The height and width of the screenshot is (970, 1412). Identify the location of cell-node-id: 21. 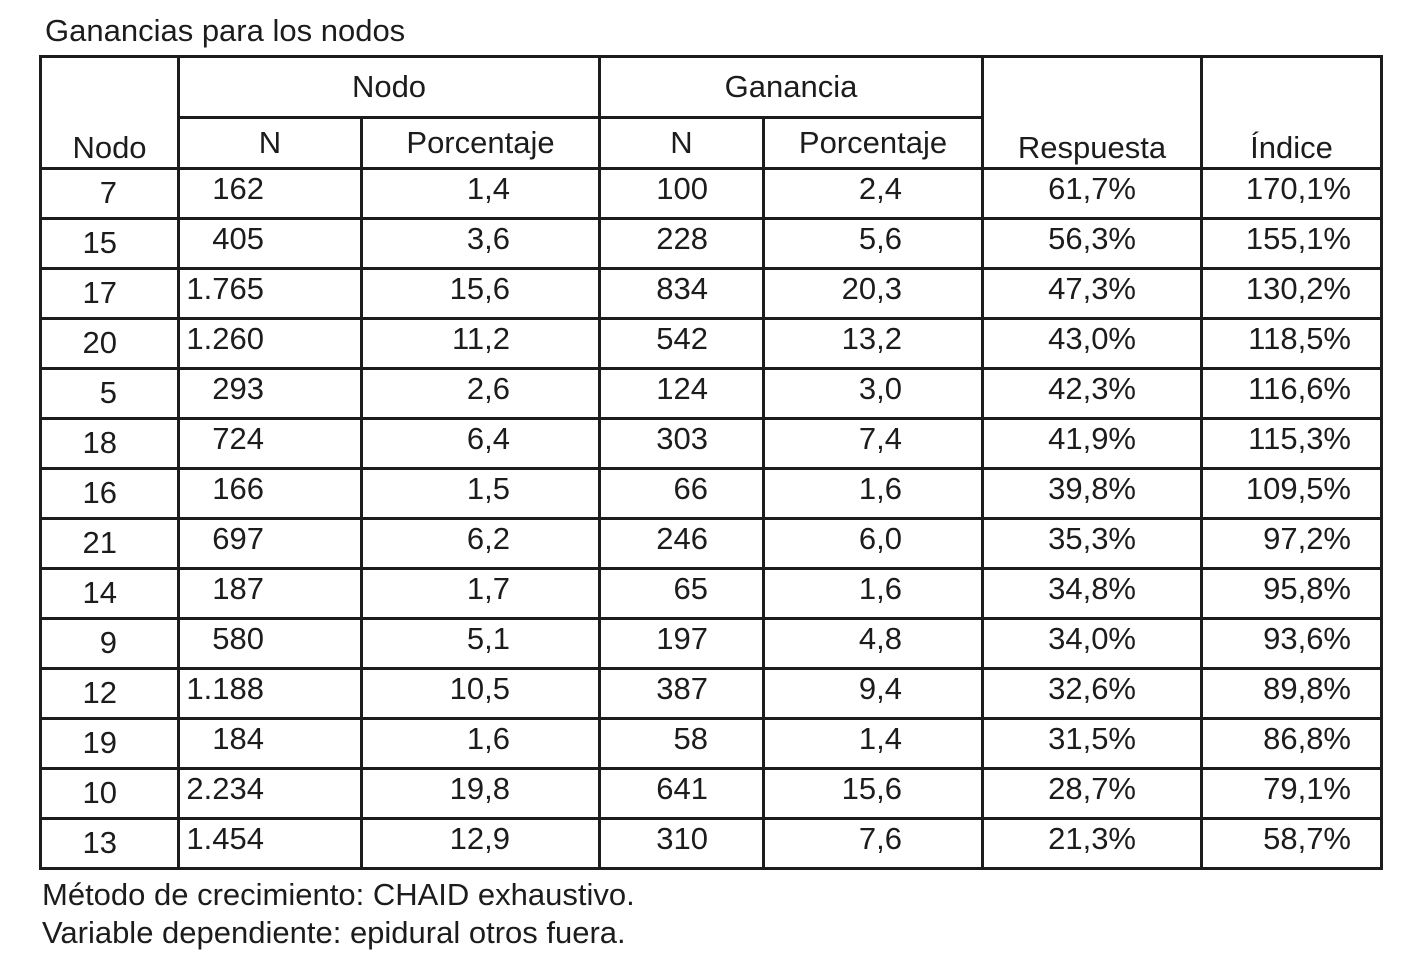
(109, 543).